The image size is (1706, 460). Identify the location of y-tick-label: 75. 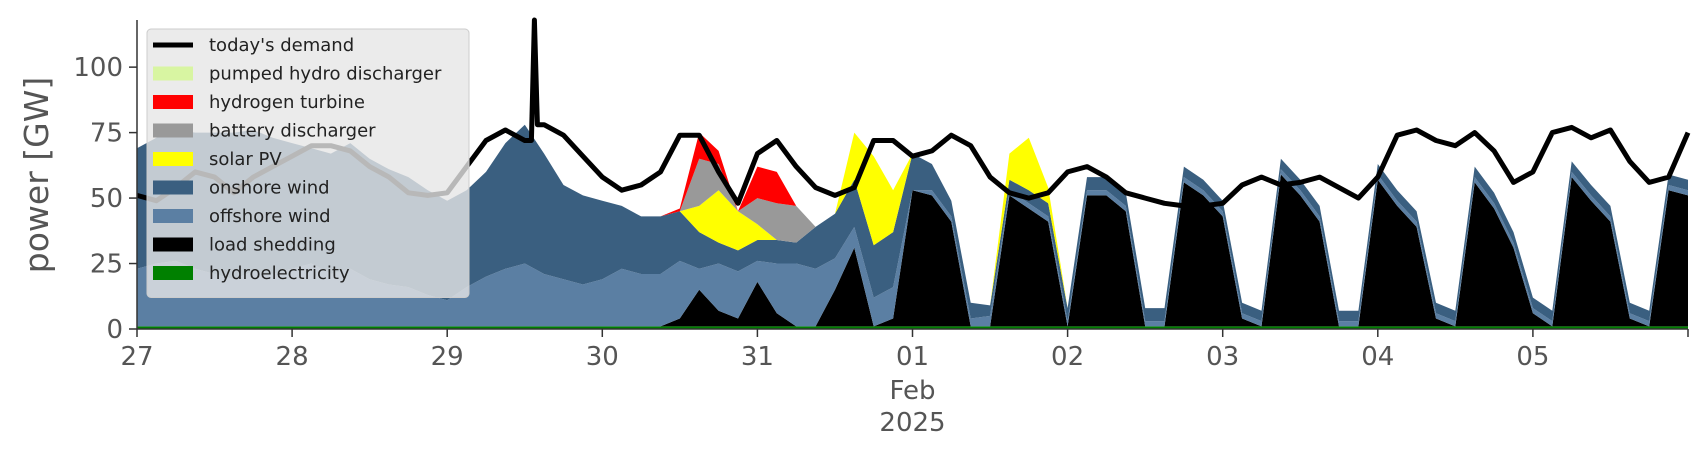
(106, 134).